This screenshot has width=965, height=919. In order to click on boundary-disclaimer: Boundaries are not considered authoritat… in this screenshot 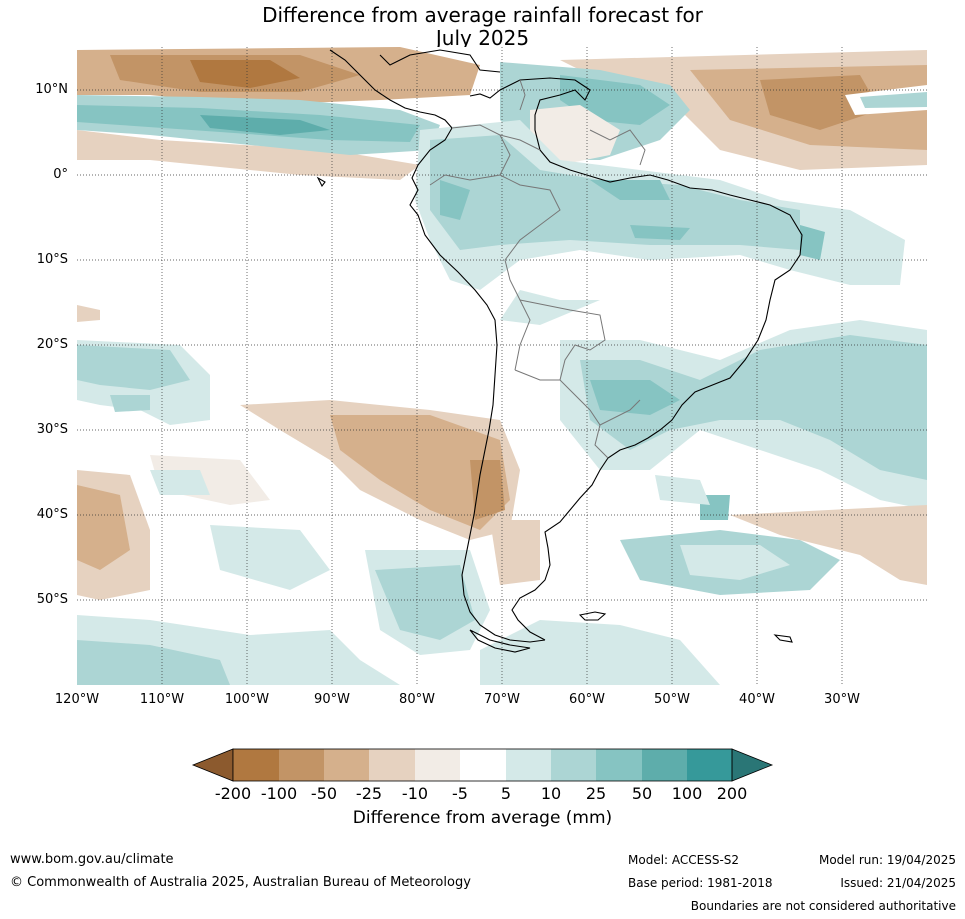, I will do `click(823, 906)`.